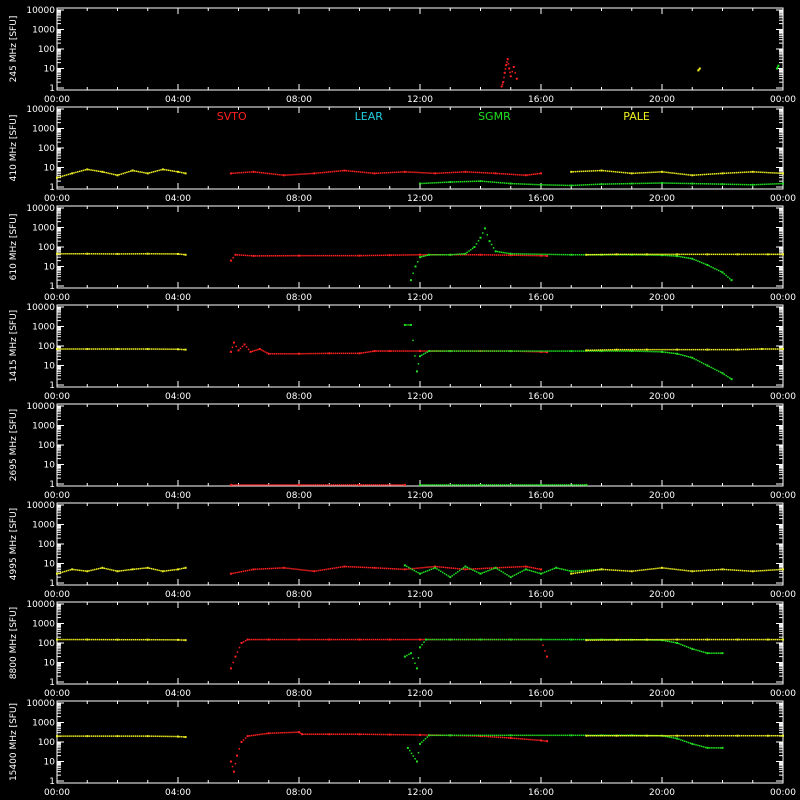 Image resolution: width=800 pixels, height=800 pixels. Describe the element at coordinates (40, 506) in the screenshot. I see `y-tick-label: 10000` at that location.